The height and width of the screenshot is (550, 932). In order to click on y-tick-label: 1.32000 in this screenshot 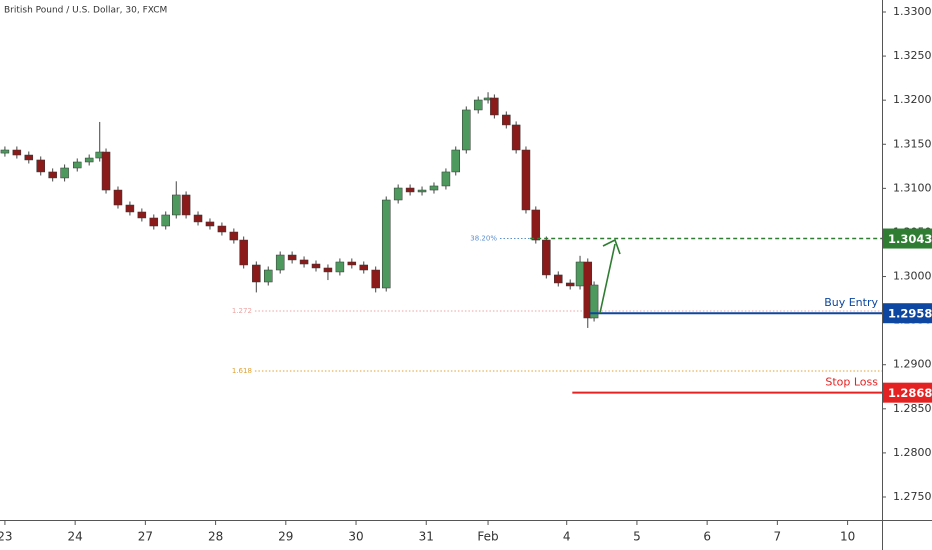, I will do `click(912, 99)`.